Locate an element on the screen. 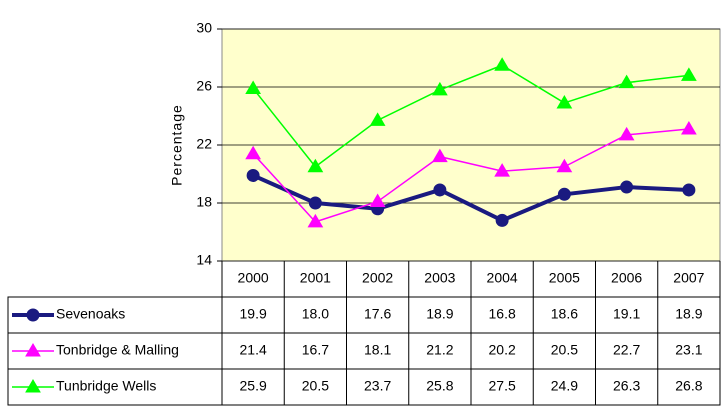 The height and width of the screenshot is (409, 721). table-value: 18.1 is located at coordinates (377, 350).